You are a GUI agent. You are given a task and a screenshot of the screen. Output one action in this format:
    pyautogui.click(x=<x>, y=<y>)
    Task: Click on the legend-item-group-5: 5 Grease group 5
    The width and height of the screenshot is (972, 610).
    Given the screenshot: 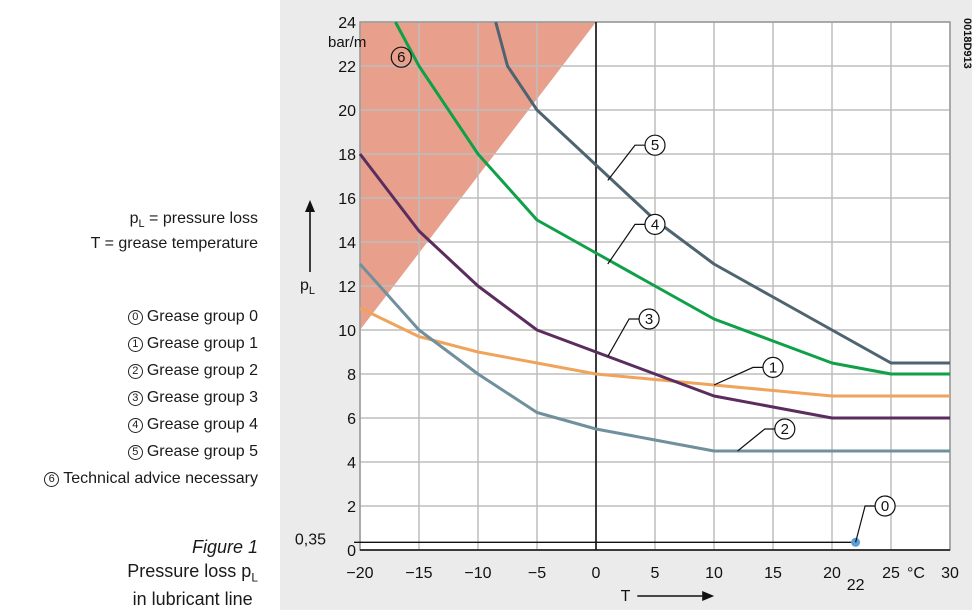 What is the action you would take?
    pyautogui.click(x=192, y=452)
    